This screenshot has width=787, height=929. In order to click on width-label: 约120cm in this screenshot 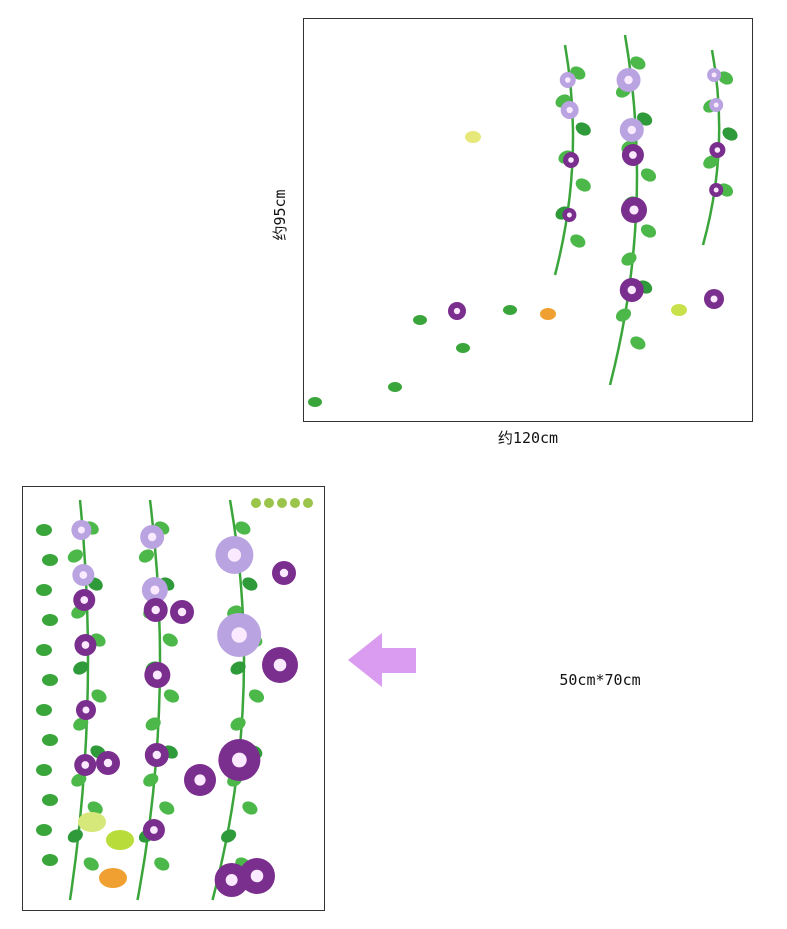, I will do `click(528, 438)`.